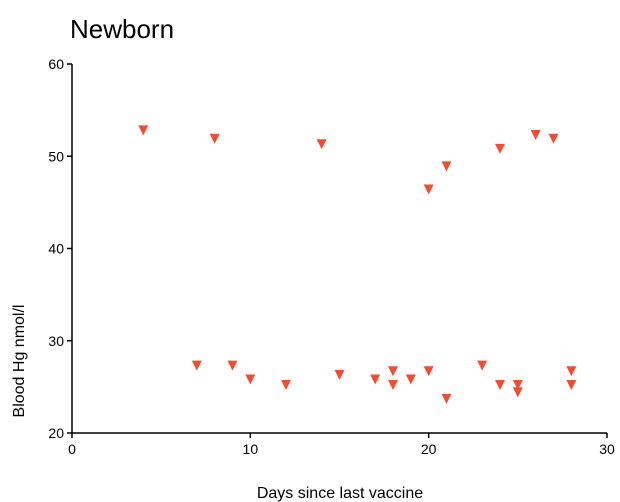 The height and width of the screenshot is (502, 620). I want to click on y-tick-label: 20, so click(56, 433).